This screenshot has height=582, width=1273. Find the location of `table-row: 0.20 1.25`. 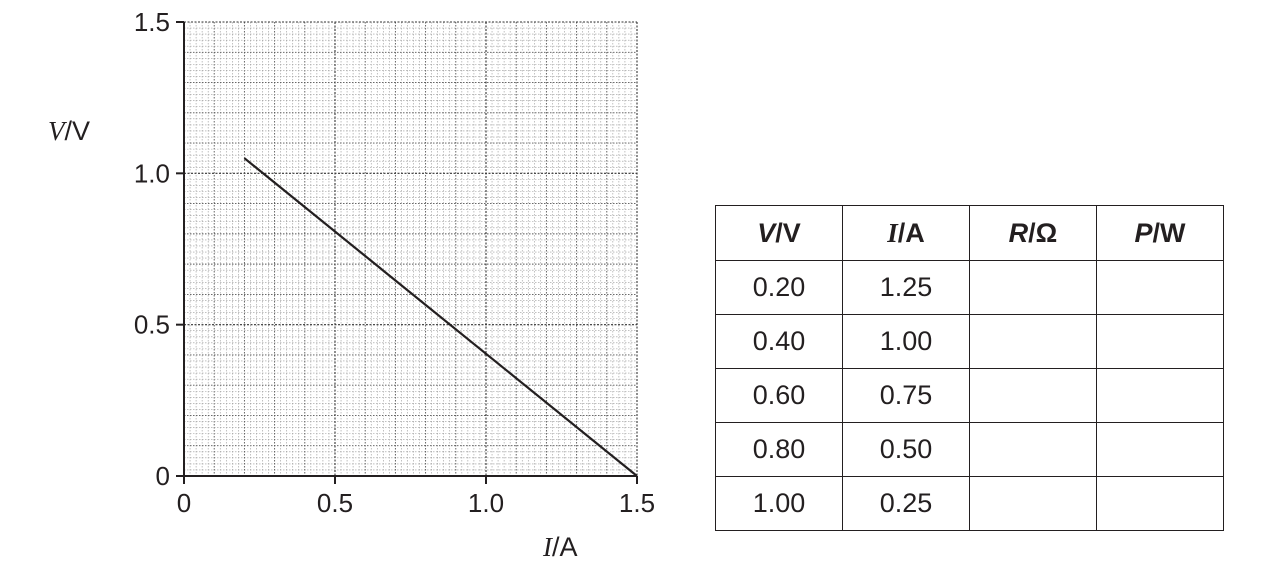

table-row: 0.20 1.25 is located at coordinates (969, 287).